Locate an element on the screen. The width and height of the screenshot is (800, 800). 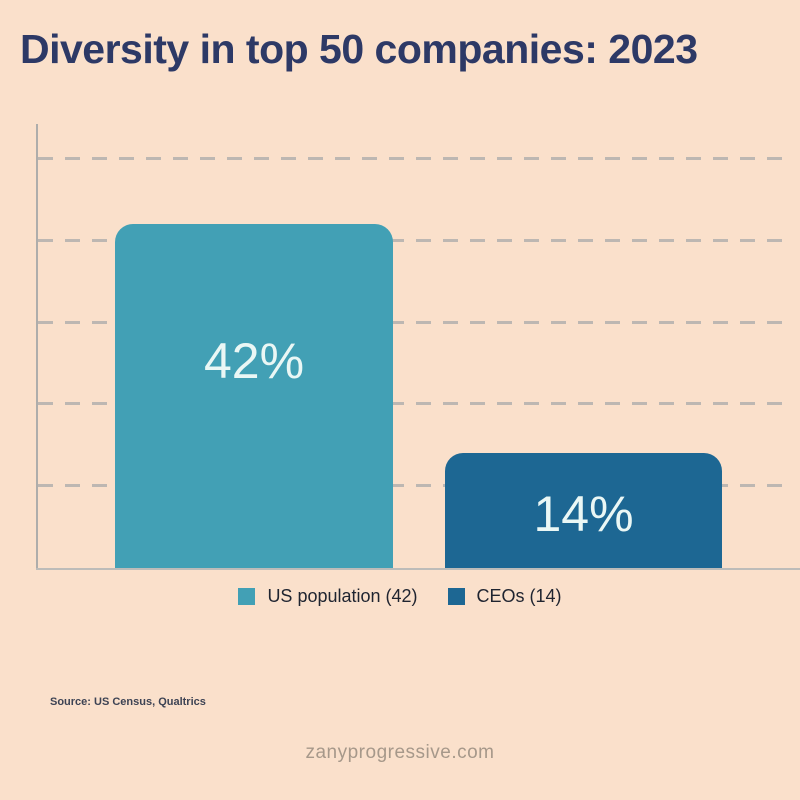
legend-label: US population (42) is located at coordinates (342, 596).